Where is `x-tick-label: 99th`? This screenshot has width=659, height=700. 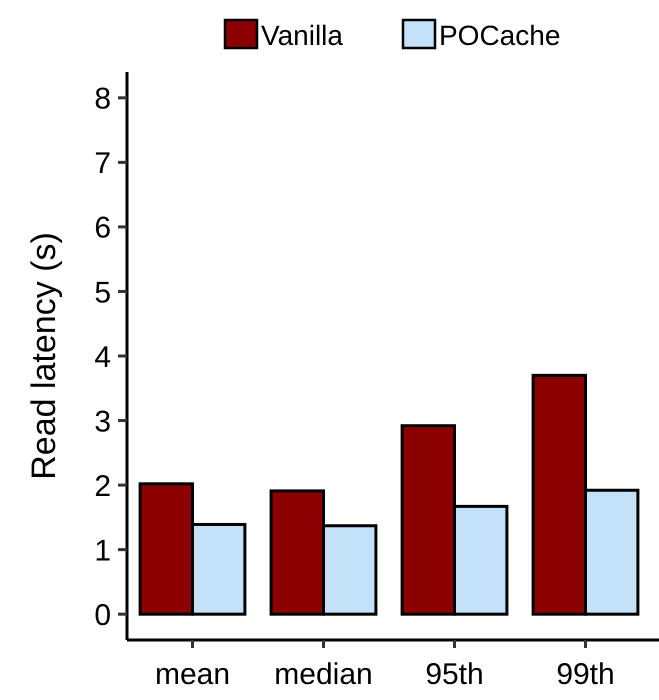
x-tick-label: 99th is located at coordinates (585, 674).